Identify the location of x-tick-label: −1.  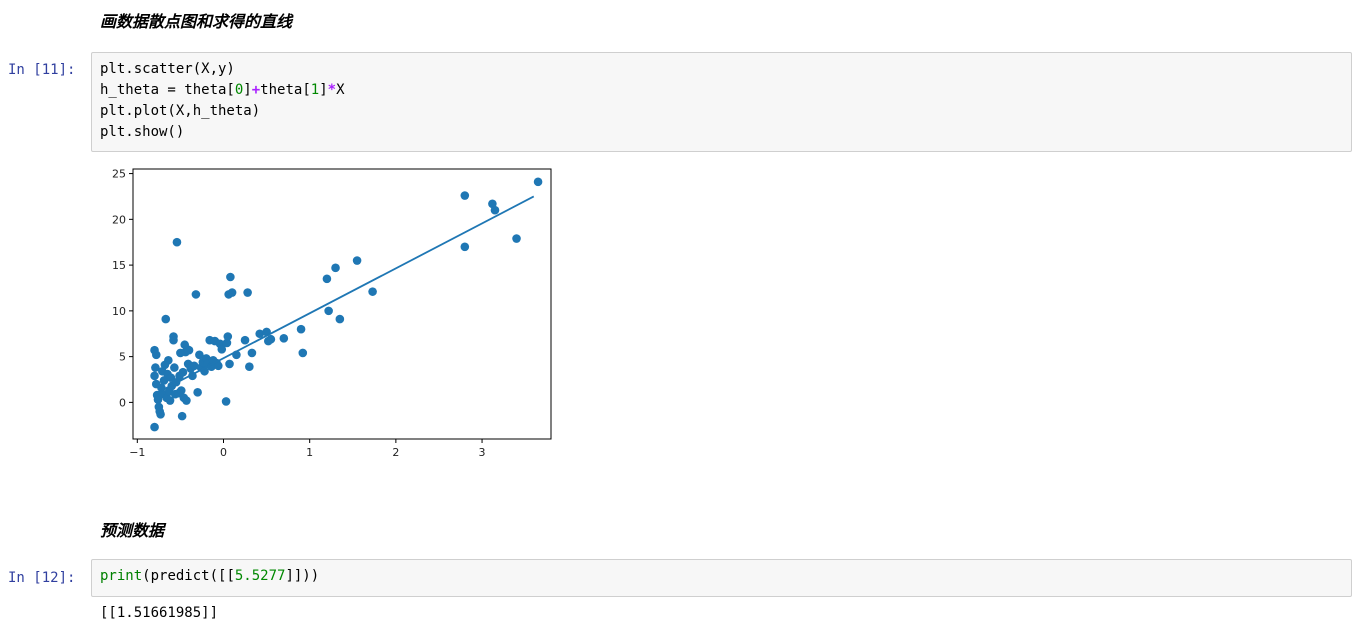
(137, 452).